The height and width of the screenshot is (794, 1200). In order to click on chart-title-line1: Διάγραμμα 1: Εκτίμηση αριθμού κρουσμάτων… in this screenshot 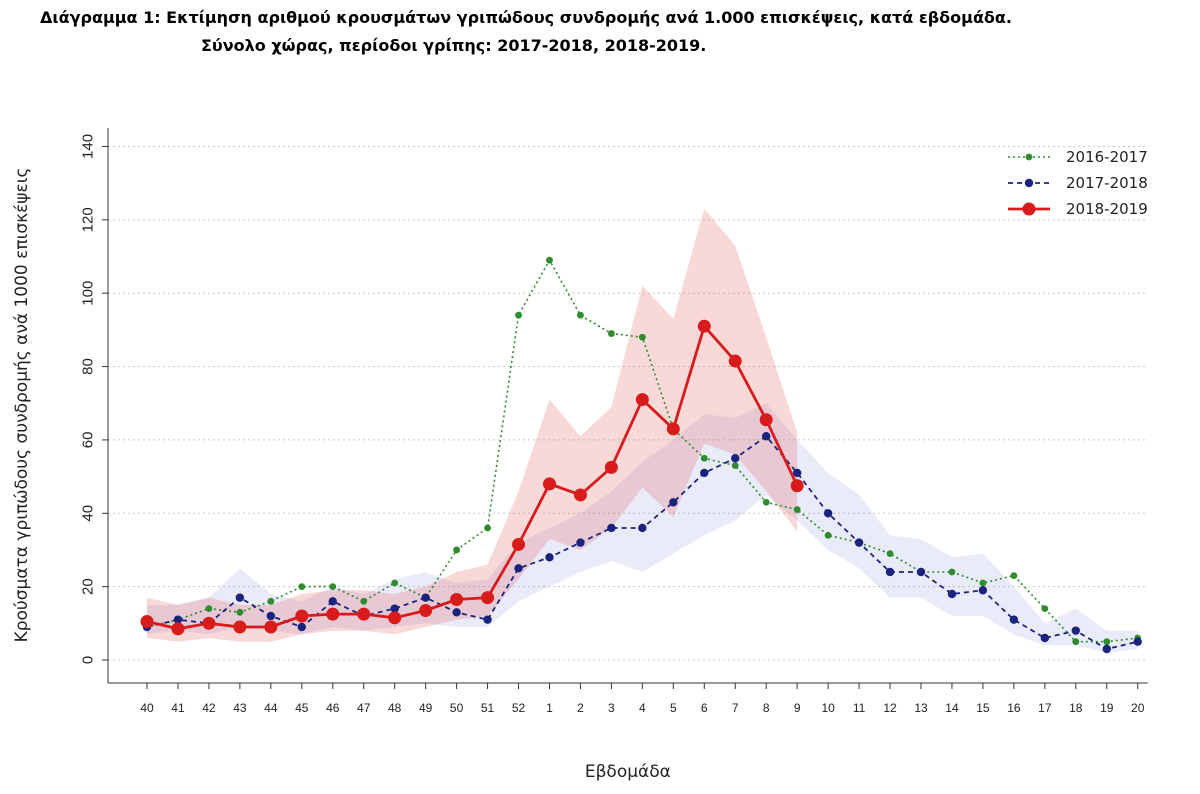, I will do `click(526, 17)`.